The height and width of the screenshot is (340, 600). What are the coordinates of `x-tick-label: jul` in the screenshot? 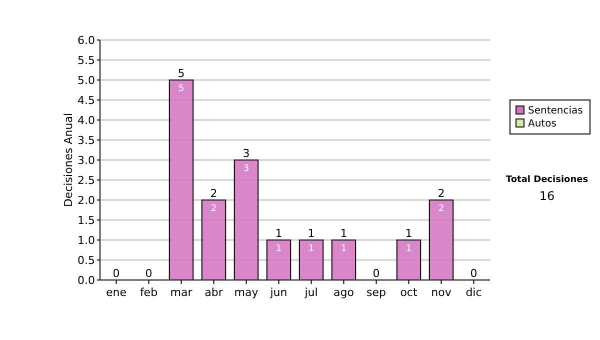 It's located at (311, 292).